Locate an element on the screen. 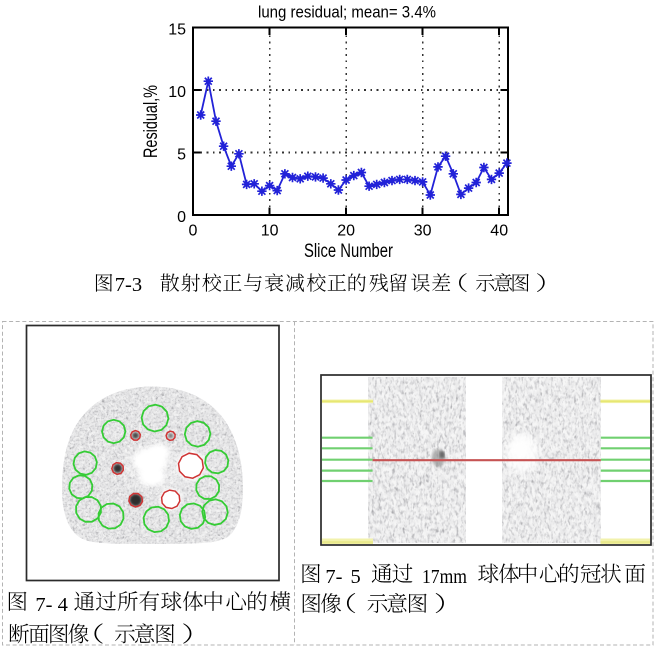  svg-text: 17mm is located at coordinates (444, 577).